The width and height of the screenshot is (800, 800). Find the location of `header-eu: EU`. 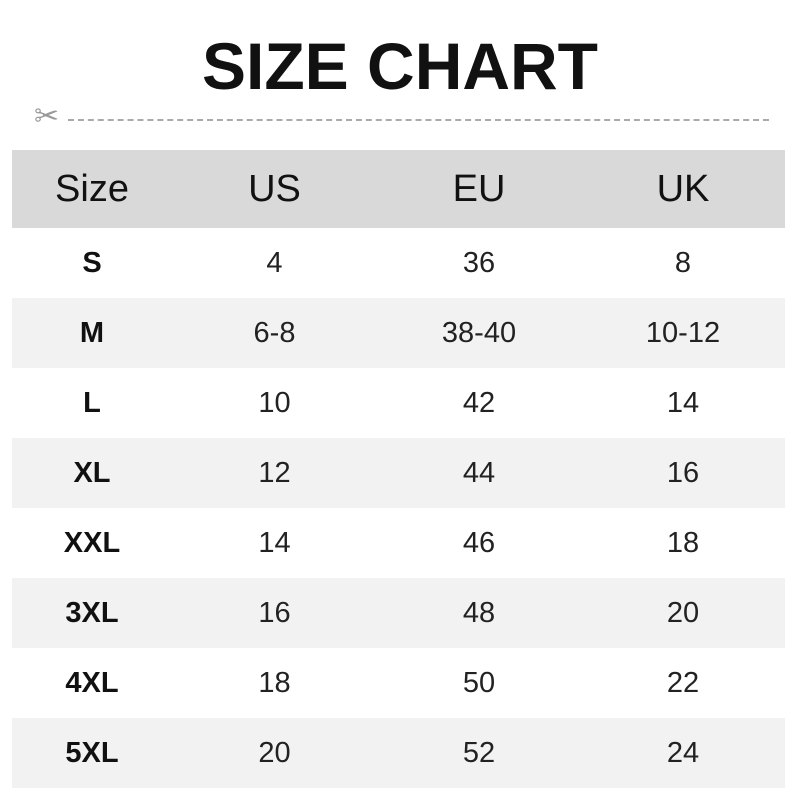

header-eu: EU is located at coordinates (479, 189).